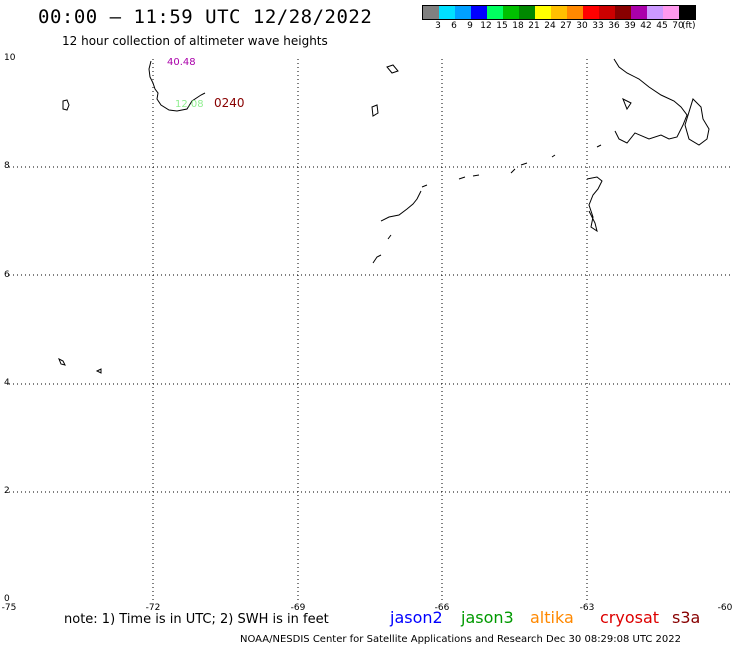  I want to click on antilles-chain, so click(464, 209).